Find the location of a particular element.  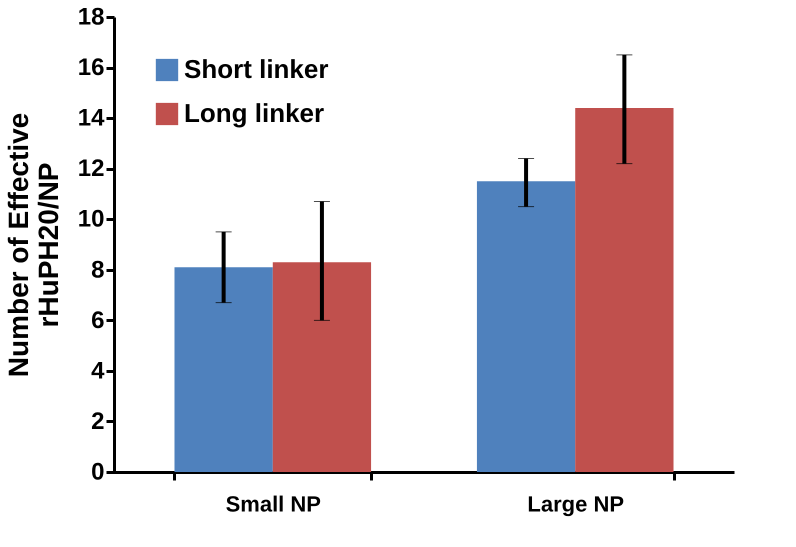

legend-label: Short linker is located at coordinates (256, 69).